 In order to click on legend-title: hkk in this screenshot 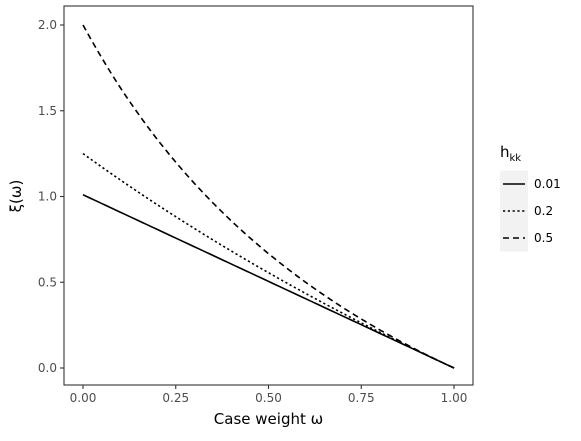, I will do `click(510, 153)`.